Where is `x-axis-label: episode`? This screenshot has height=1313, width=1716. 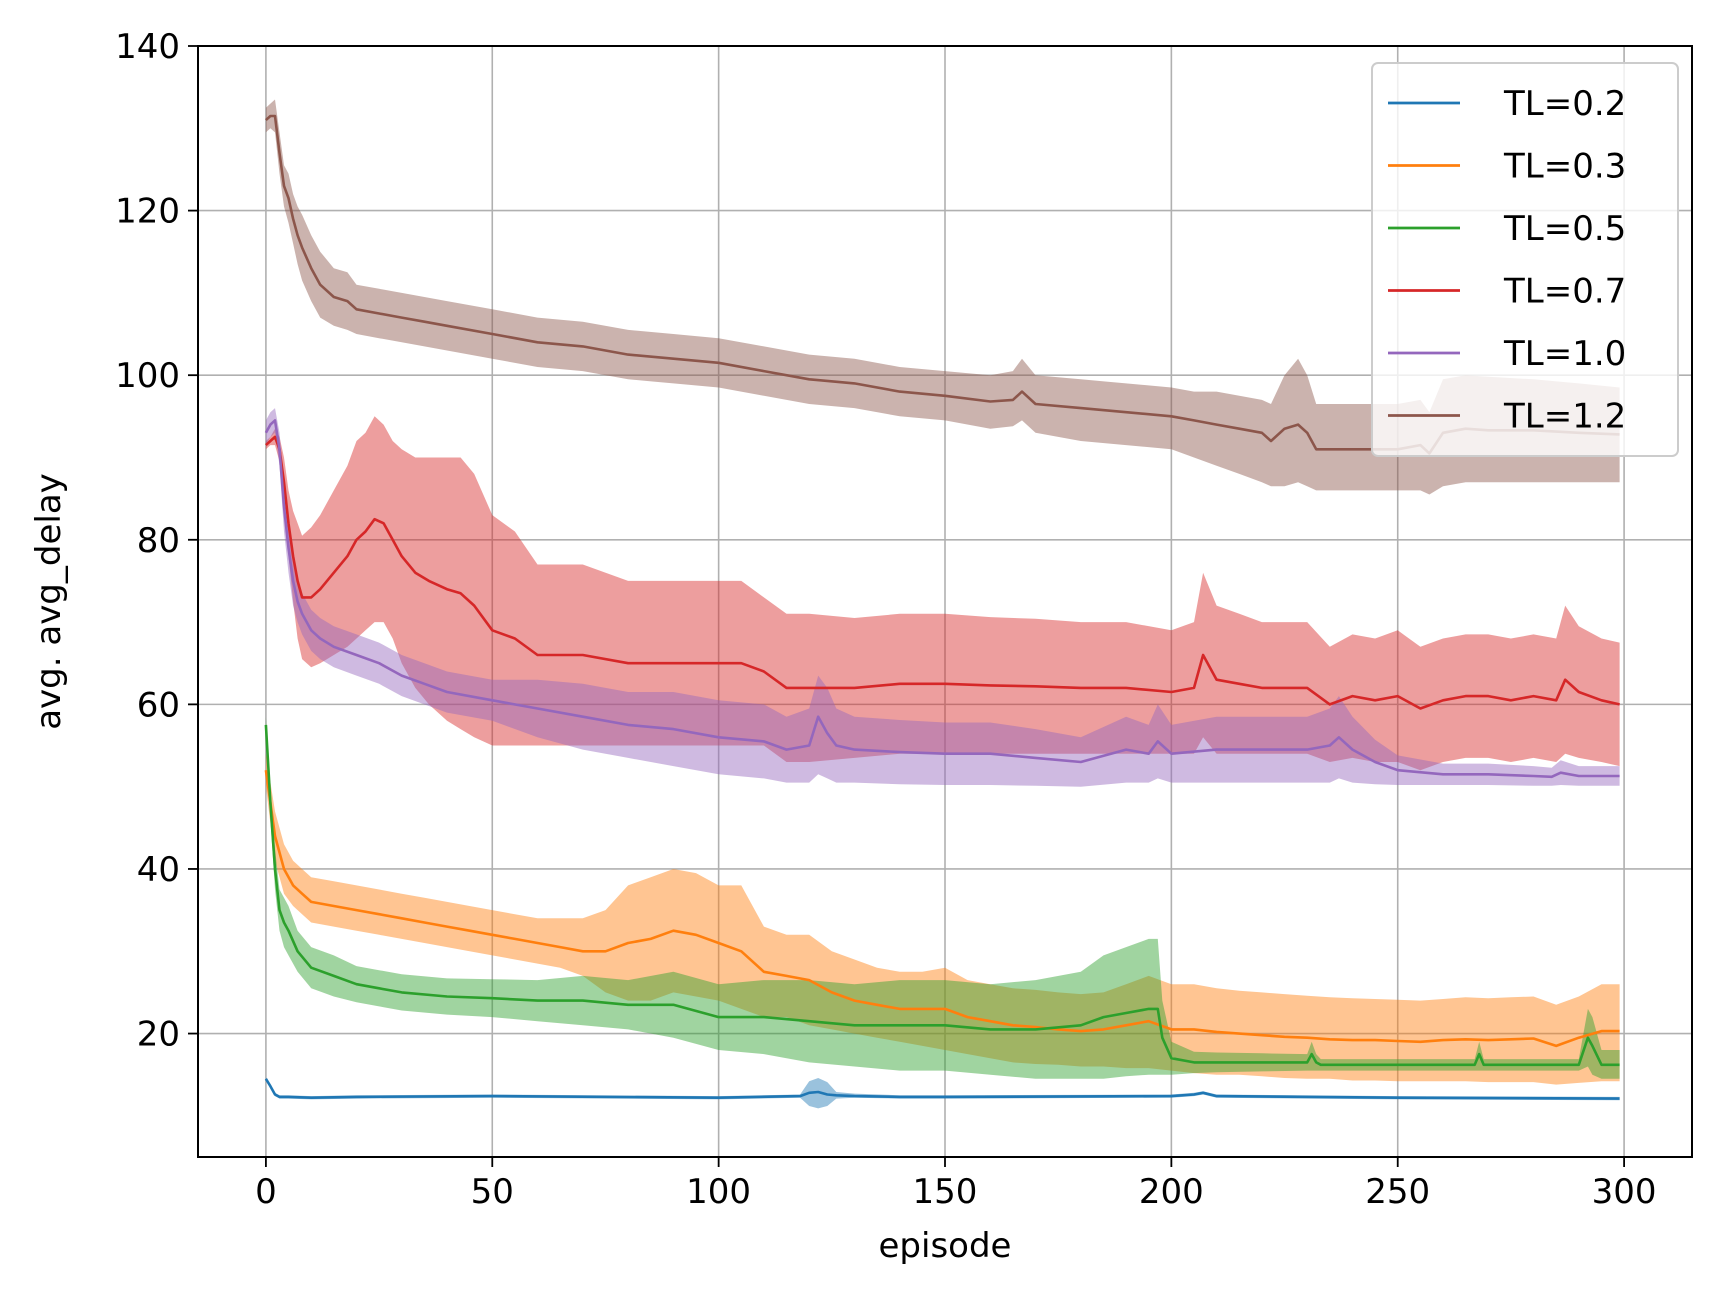
x-axis-label: episode is located at coordinates (945, 1246).